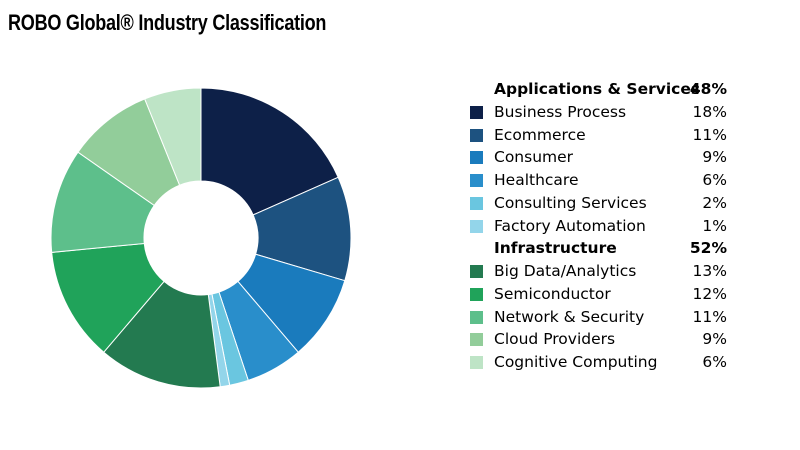 Image resolution: width=800 pixels, height=450 pixels. What do you see at coordinates (555, 339) in the screenshot?
I see `legend-label: Cloud Providers` at bounding box center [555, 339].